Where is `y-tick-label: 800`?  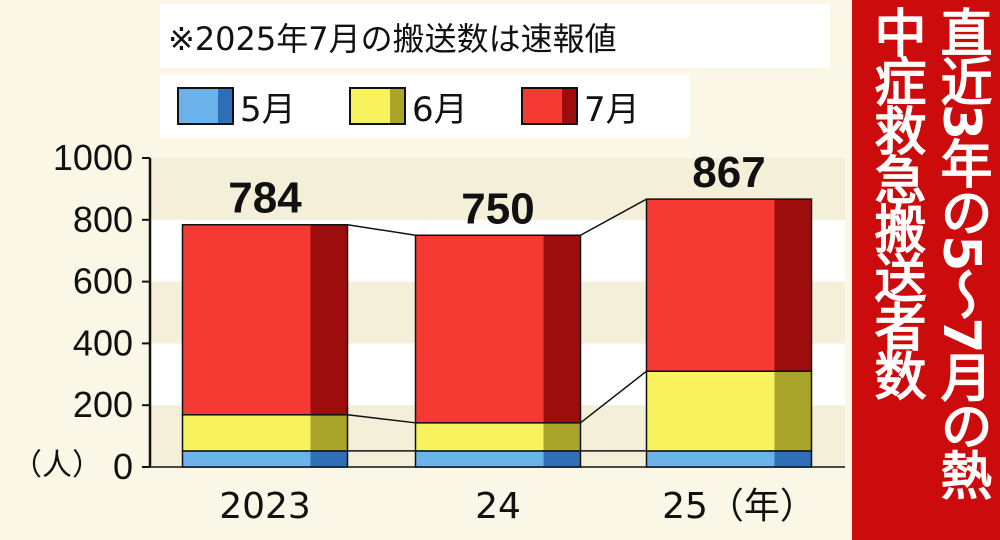
y-tick-label: 800 is located at coordinates (103, 219).